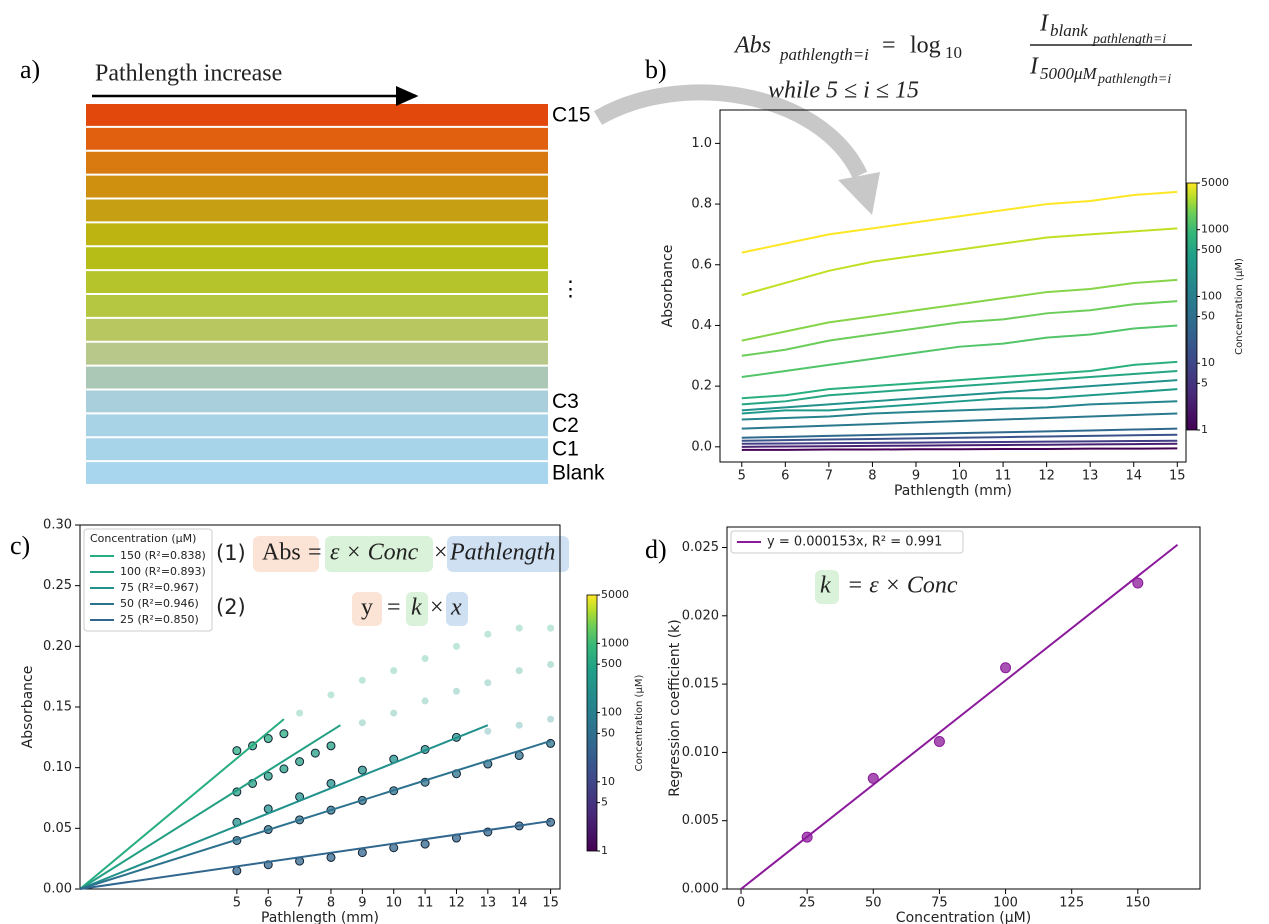 This screenshot has width=1269, height=924. Describe the element at coordinates (550, 903) in the screenshot. I see `x-tick-label: 15` at that location.